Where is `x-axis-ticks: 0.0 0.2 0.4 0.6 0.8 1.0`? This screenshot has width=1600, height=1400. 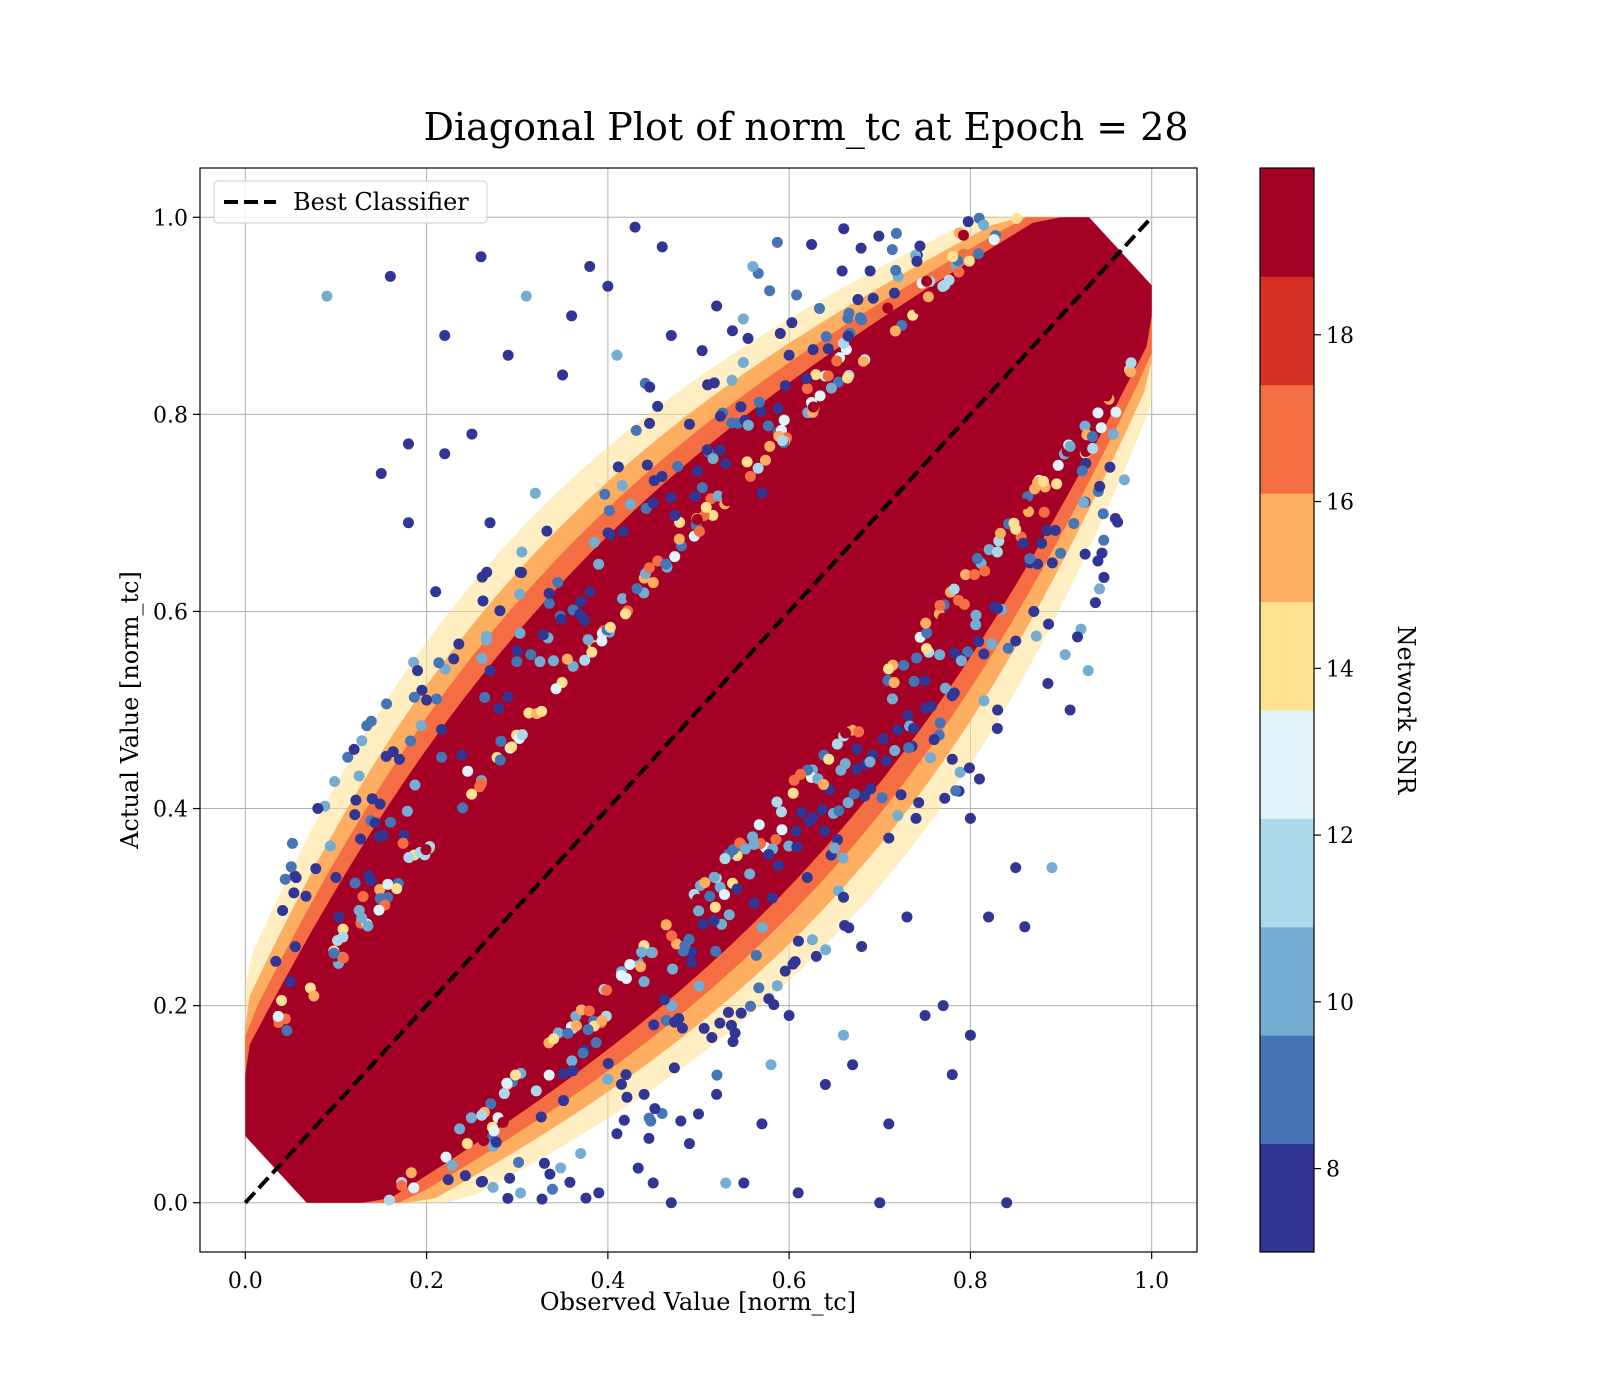
x-axis-ticks: 0.0 0.2 0.4 0.6 0.8 1.0 is located at coordinates (698, 1273).